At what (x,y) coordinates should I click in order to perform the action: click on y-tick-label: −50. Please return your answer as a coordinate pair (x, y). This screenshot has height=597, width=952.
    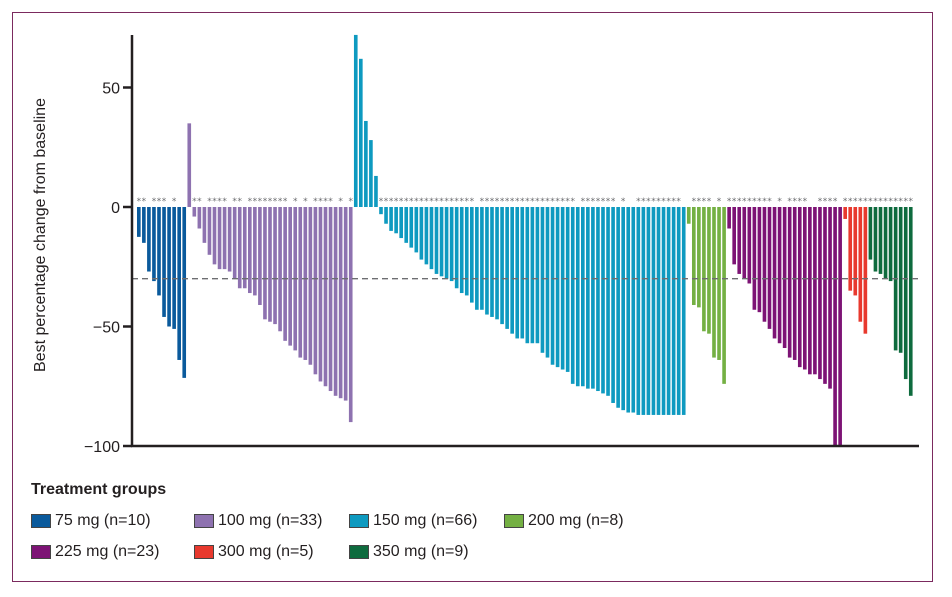
    Looking at the image, I should click on (106, 328).